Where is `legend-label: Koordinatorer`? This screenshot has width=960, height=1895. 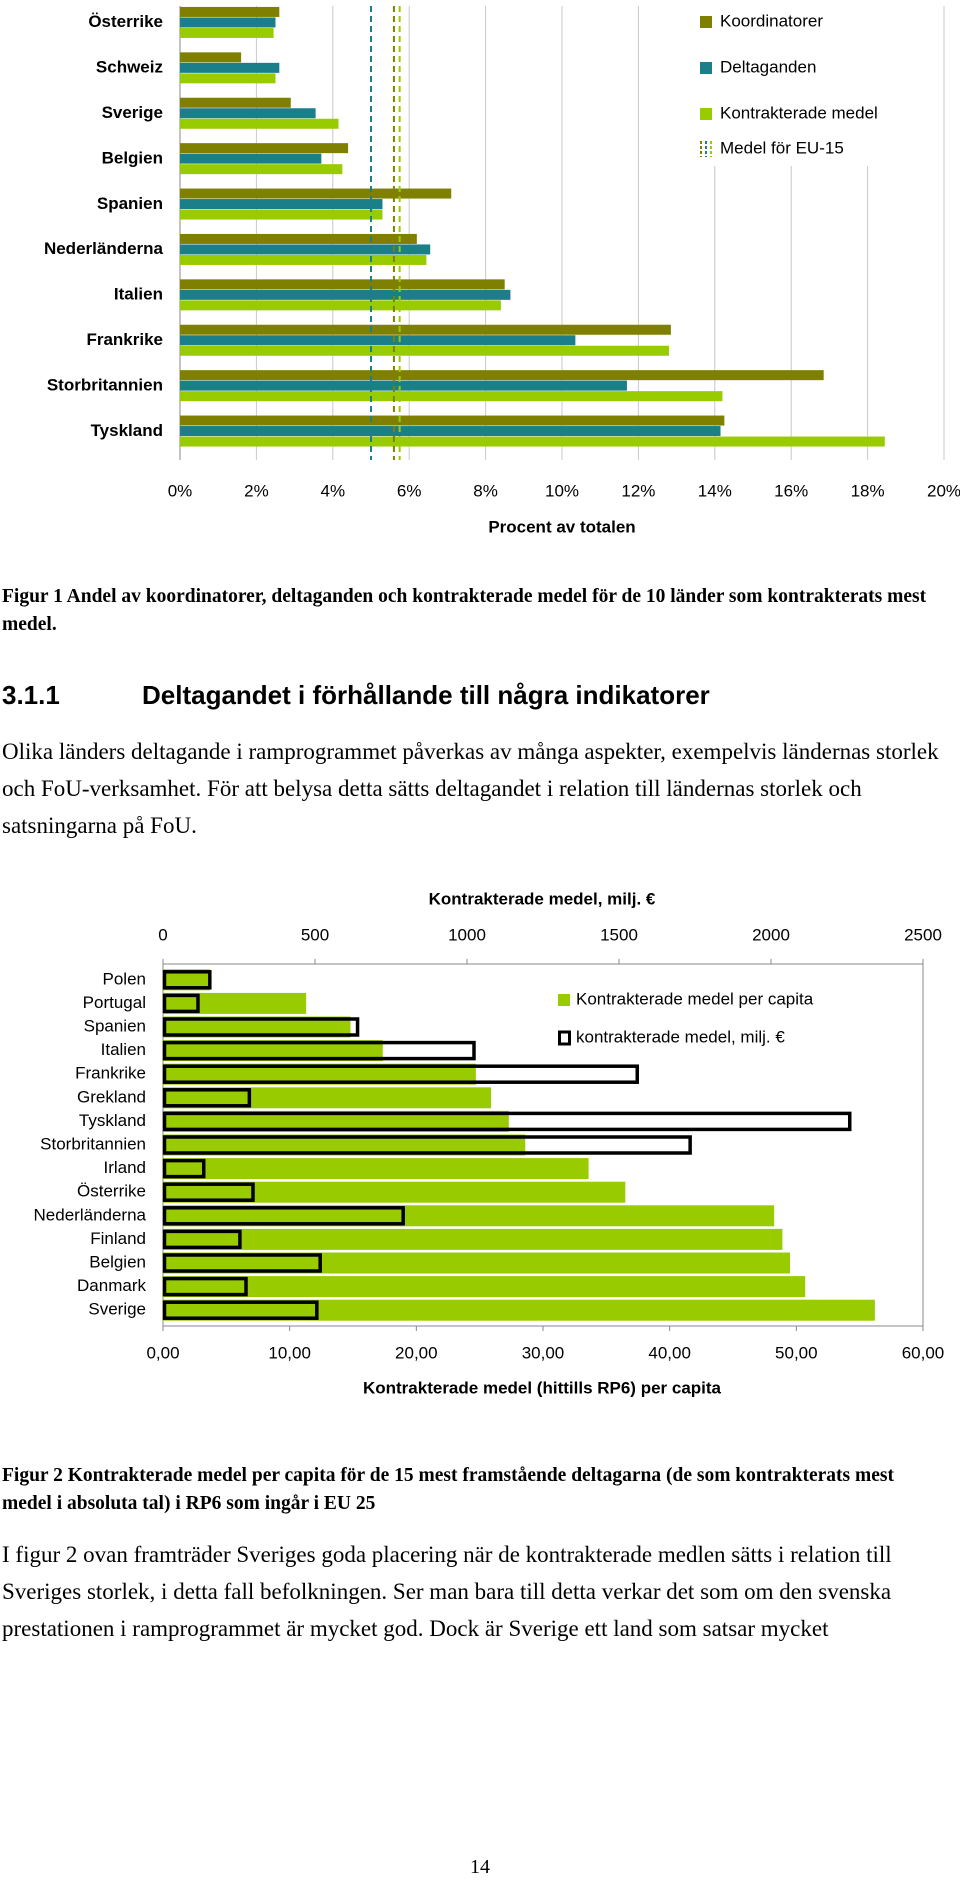 legend-label: Koordinatorer is located at coordinates (771, 20).